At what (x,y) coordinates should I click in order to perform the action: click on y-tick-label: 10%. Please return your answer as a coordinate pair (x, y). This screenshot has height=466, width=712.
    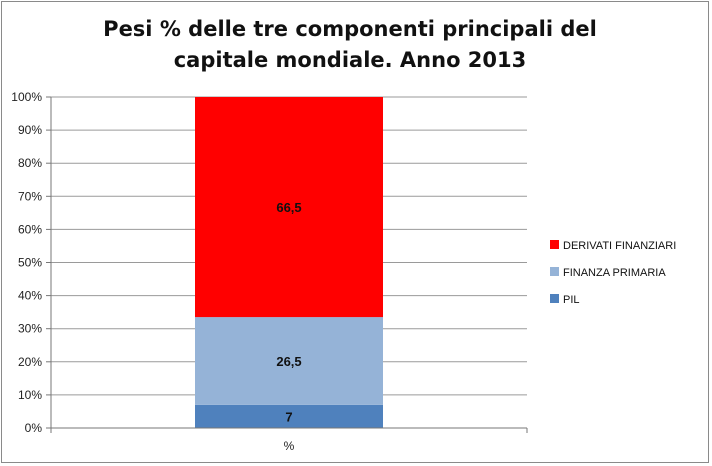
    Looking at the image, I should click on (30, 395).